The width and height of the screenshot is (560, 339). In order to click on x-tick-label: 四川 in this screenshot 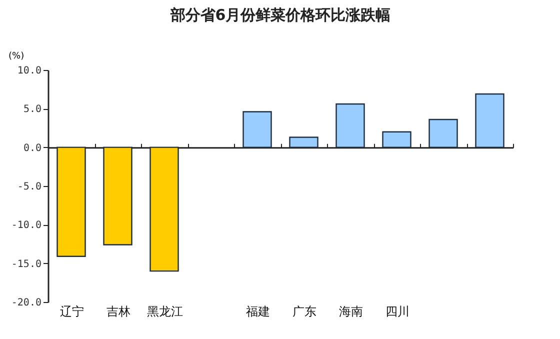, I will do `click(397, 311)`.